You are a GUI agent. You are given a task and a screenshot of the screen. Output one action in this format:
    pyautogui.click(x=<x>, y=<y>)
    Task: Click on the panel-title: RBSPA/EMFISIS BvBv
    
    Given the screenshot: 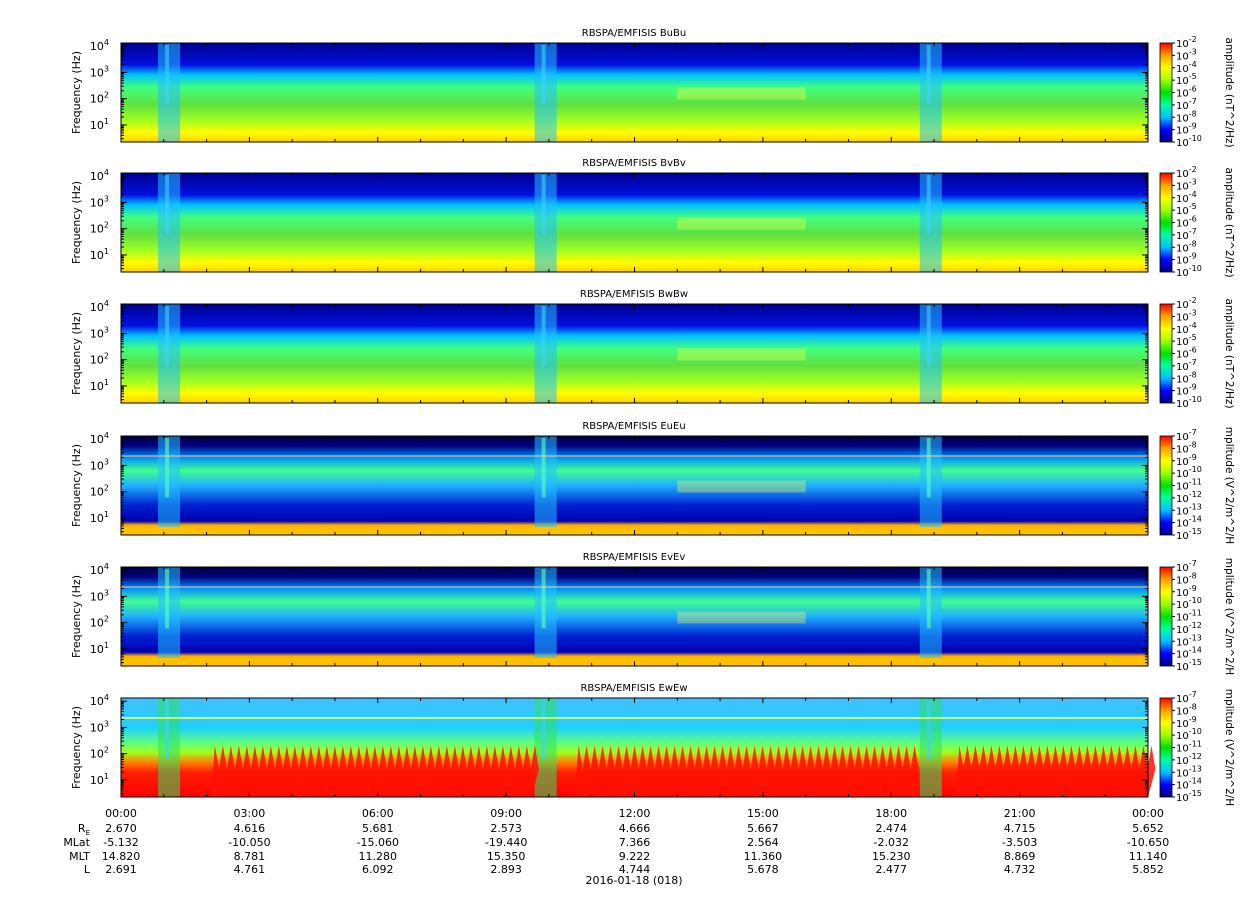 What is the action you would take?
    pyautogui.click(x=634, y=163)
    